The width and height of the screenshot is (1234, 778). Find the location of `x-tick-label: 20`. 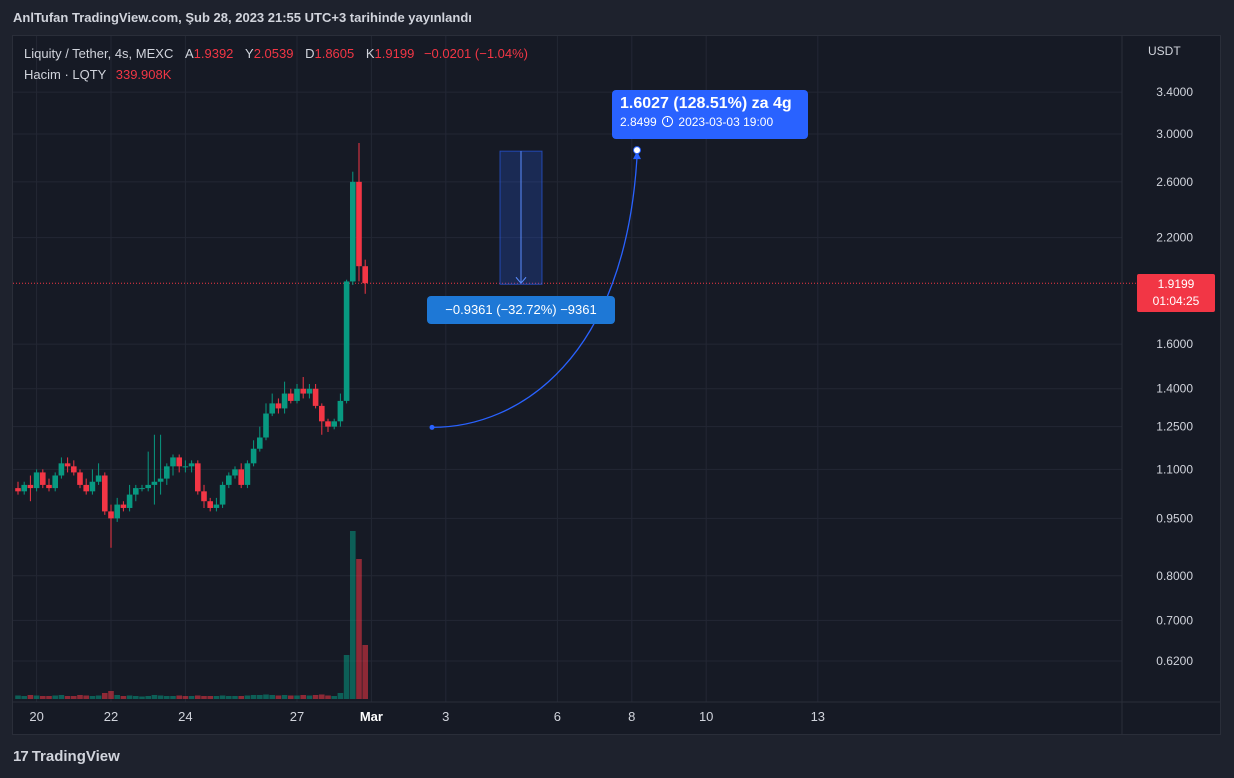

x-tick-label: 20 is located at coordinates (36, 716).